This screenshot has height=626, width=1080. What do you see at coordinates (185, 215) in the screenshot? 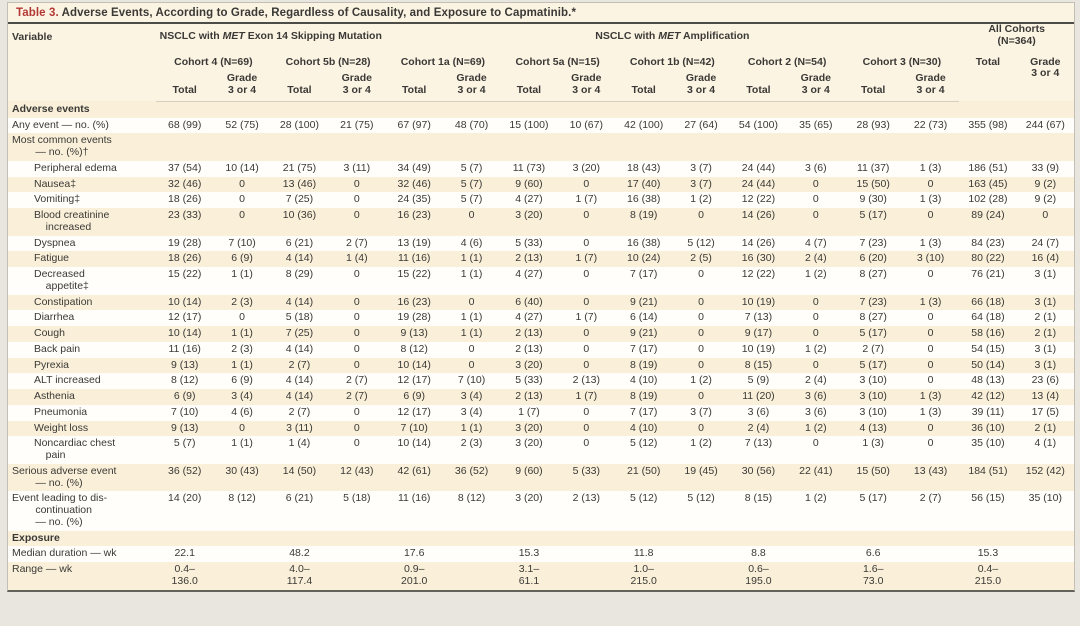
I see `cell-value: 23 (33)` at bounding box center [185, 215].